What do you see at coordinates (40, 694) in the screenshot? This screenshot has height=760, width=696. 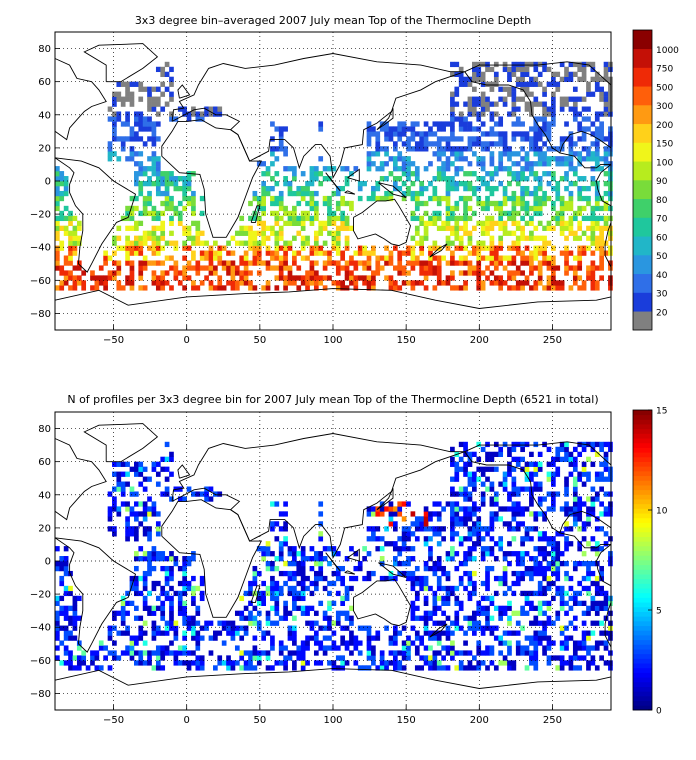 I see `y-tick-label: −80` at bounding box center [40, 694].